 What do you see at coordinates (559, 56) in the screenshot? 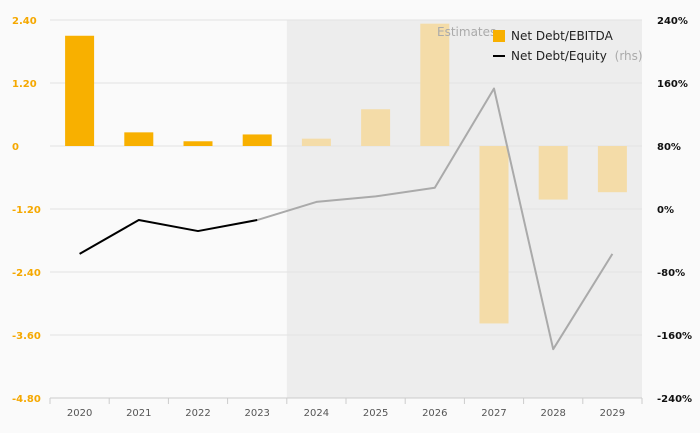
I see `legend-label-equity-name: Net Debt/Equity` at bounding box center [559, 56].